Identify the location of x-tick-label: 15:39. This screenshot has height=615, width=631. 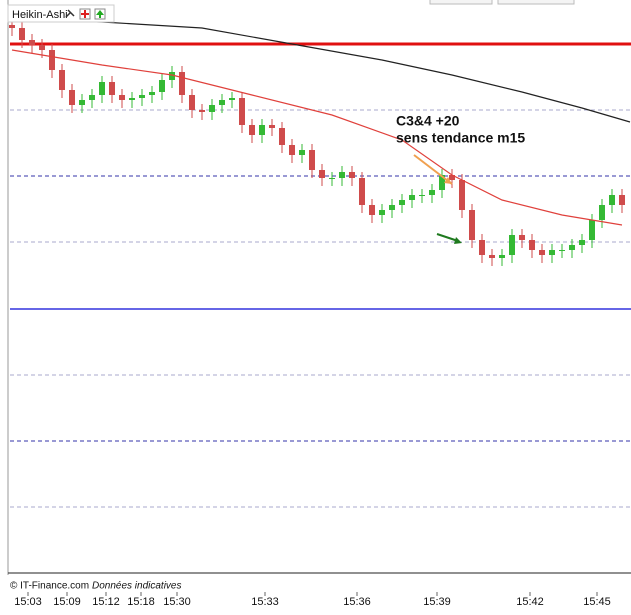
(437, 602).